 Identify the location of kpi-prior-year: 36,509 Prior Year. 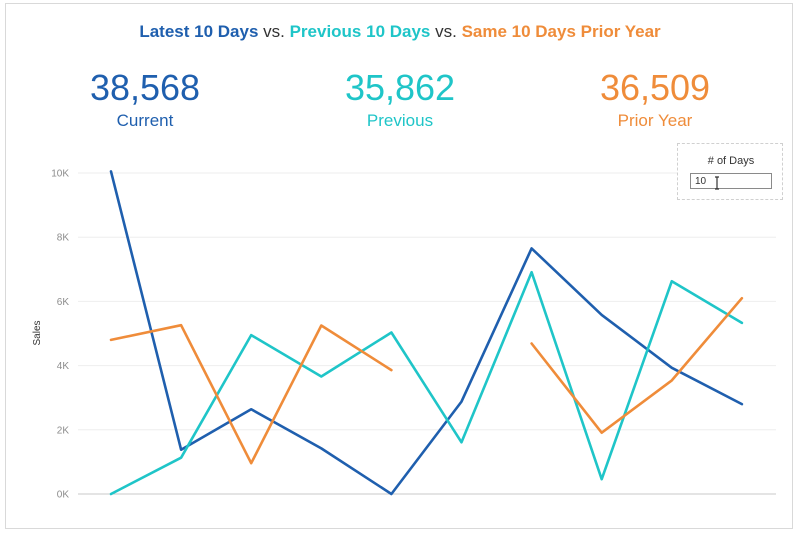
(655, 99).